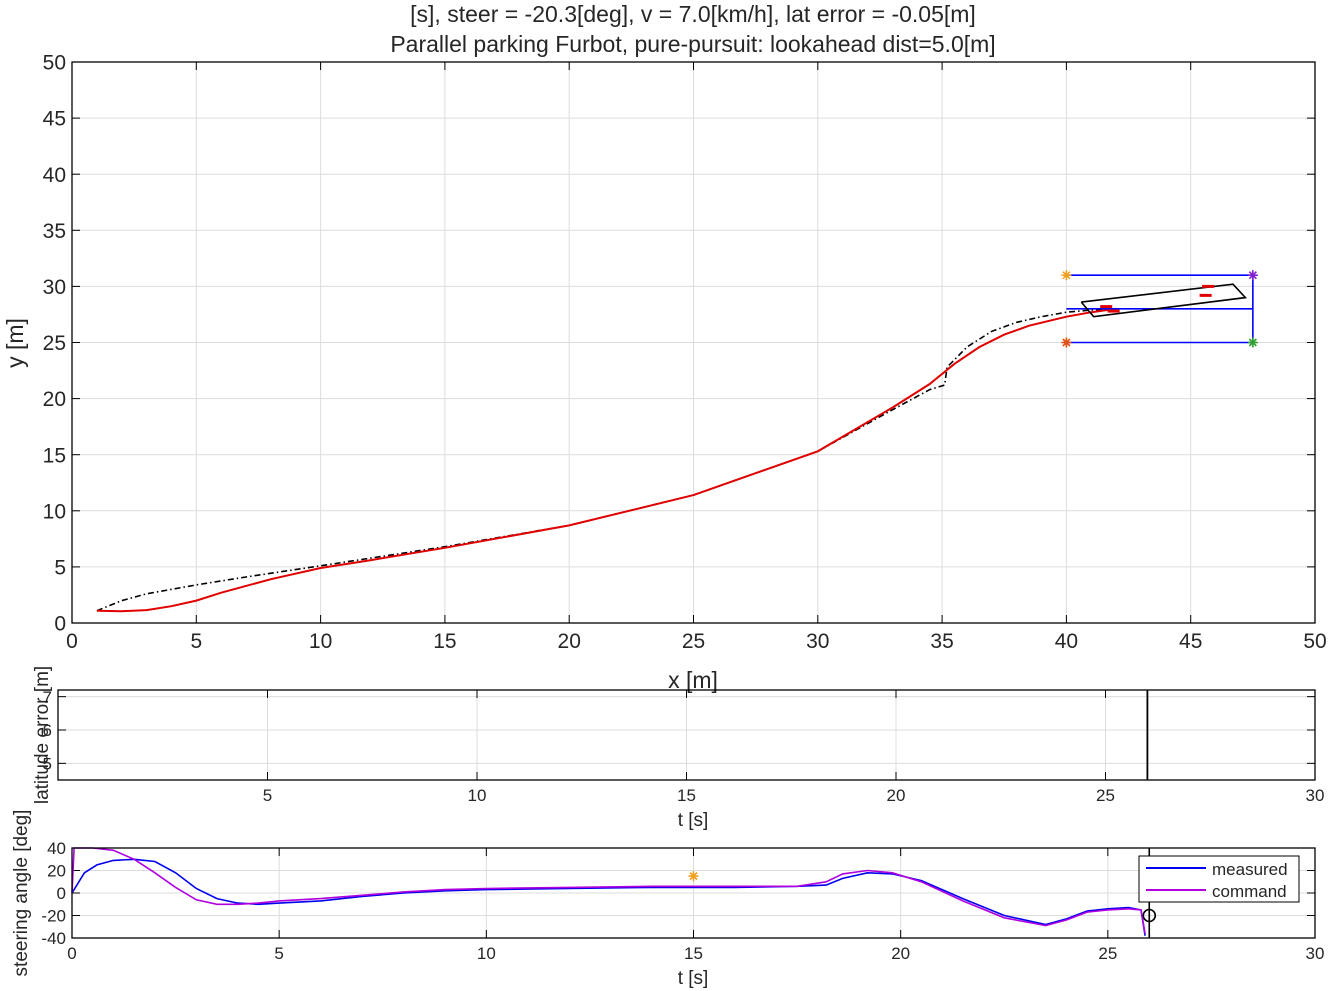  What do you see at coordinates (71, 953) in the screenshot?
I see `steering-xtick-label: 0` at bounding box center [71, 953].